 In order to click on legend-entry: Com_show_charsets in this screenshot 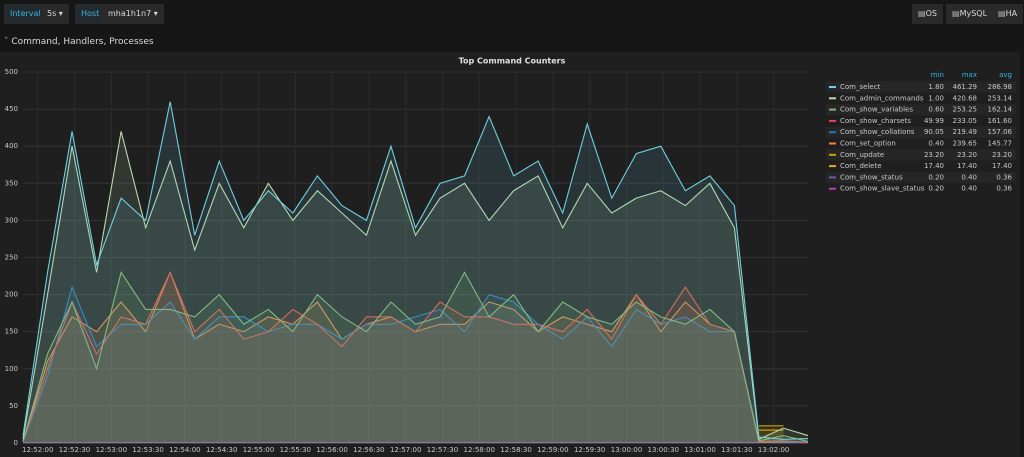, I will do `click(875, 121)`.